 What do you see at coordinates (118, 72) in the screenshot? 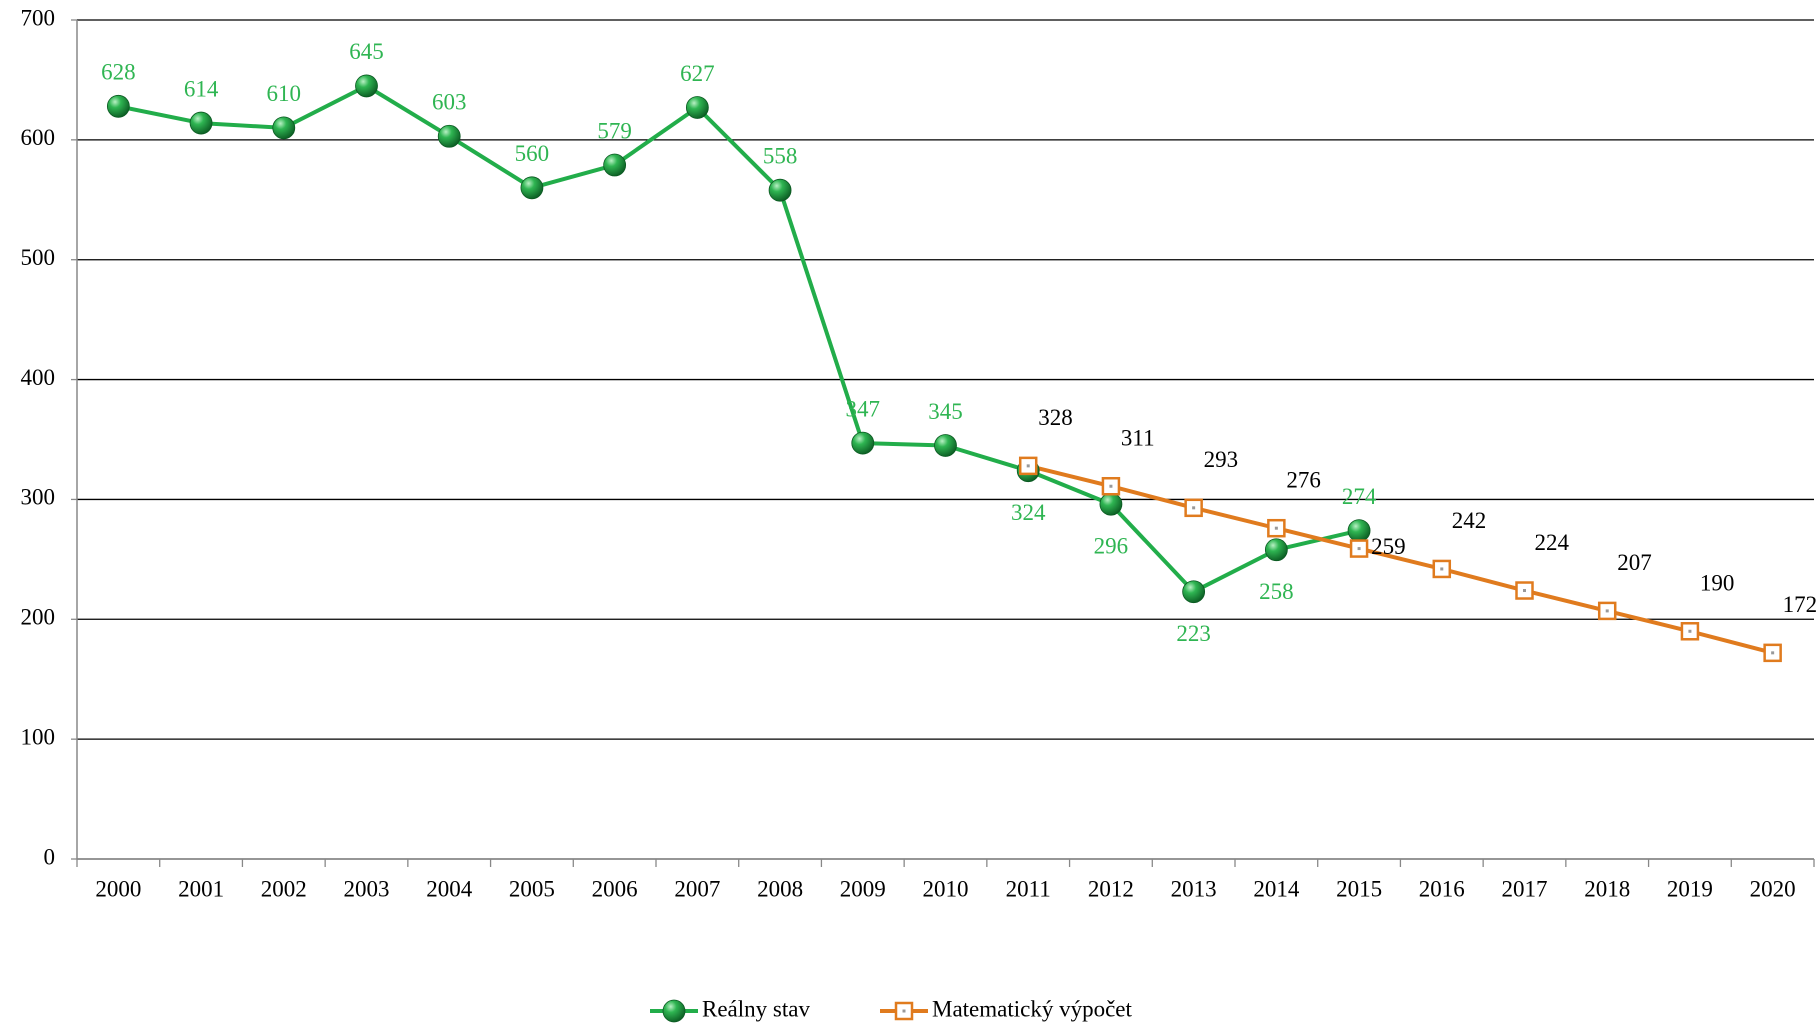
I see `data-label: 628` at bounding box center [118, 72].